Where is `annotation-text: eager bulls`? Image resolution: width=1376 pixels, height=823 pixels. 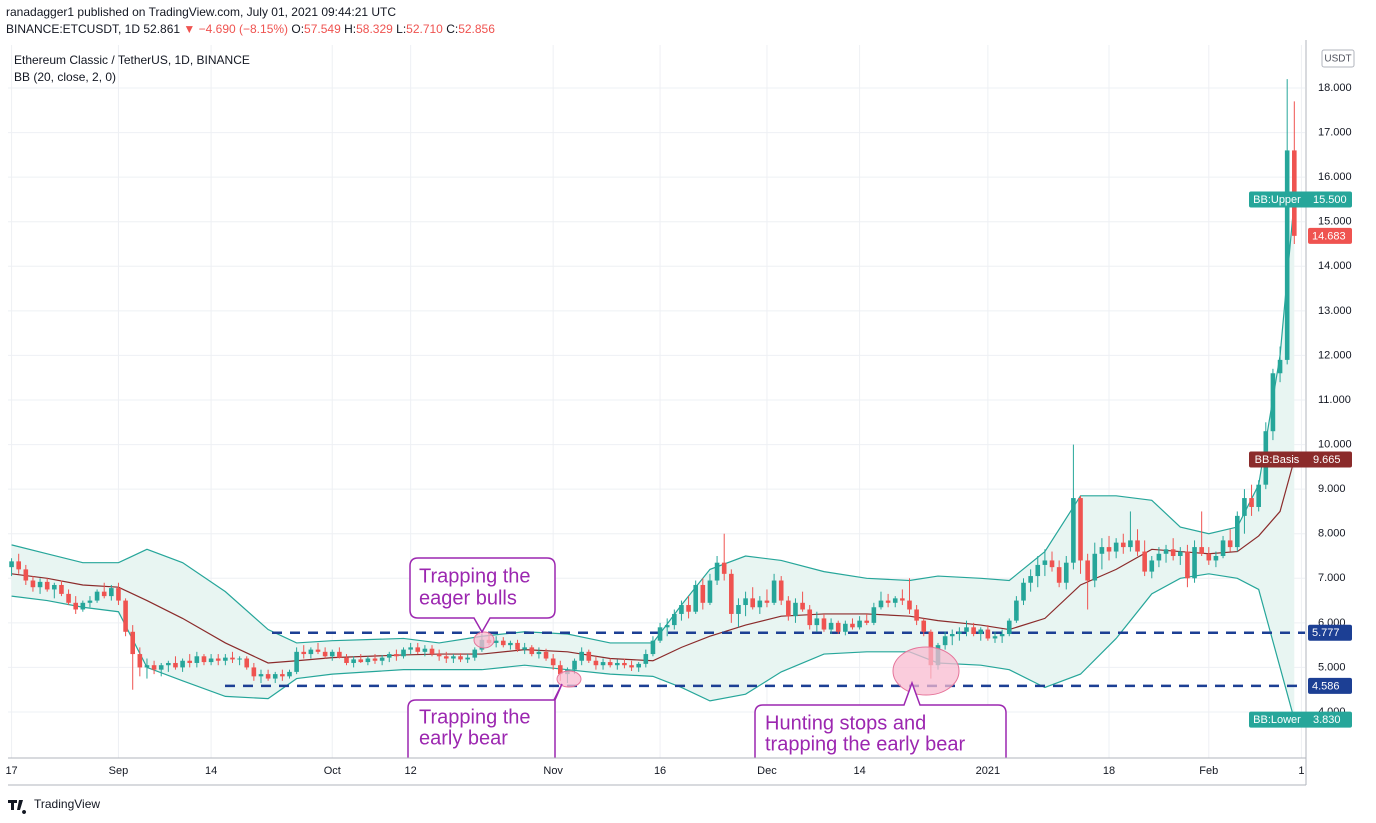
annotation-text: eager bulls is located at coordinates (468, 598).